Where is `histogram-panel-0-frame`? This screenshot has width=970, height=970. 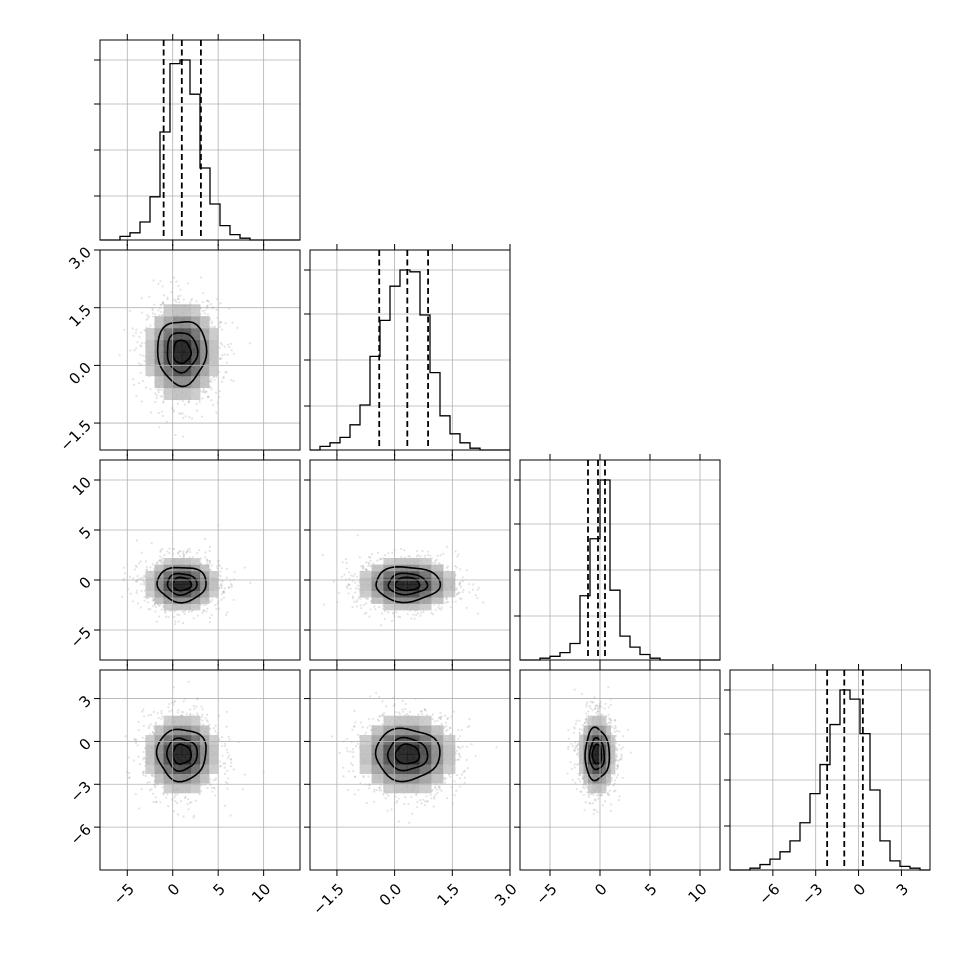
histogram-panel-0-frame is located at coordinates (200, 140).